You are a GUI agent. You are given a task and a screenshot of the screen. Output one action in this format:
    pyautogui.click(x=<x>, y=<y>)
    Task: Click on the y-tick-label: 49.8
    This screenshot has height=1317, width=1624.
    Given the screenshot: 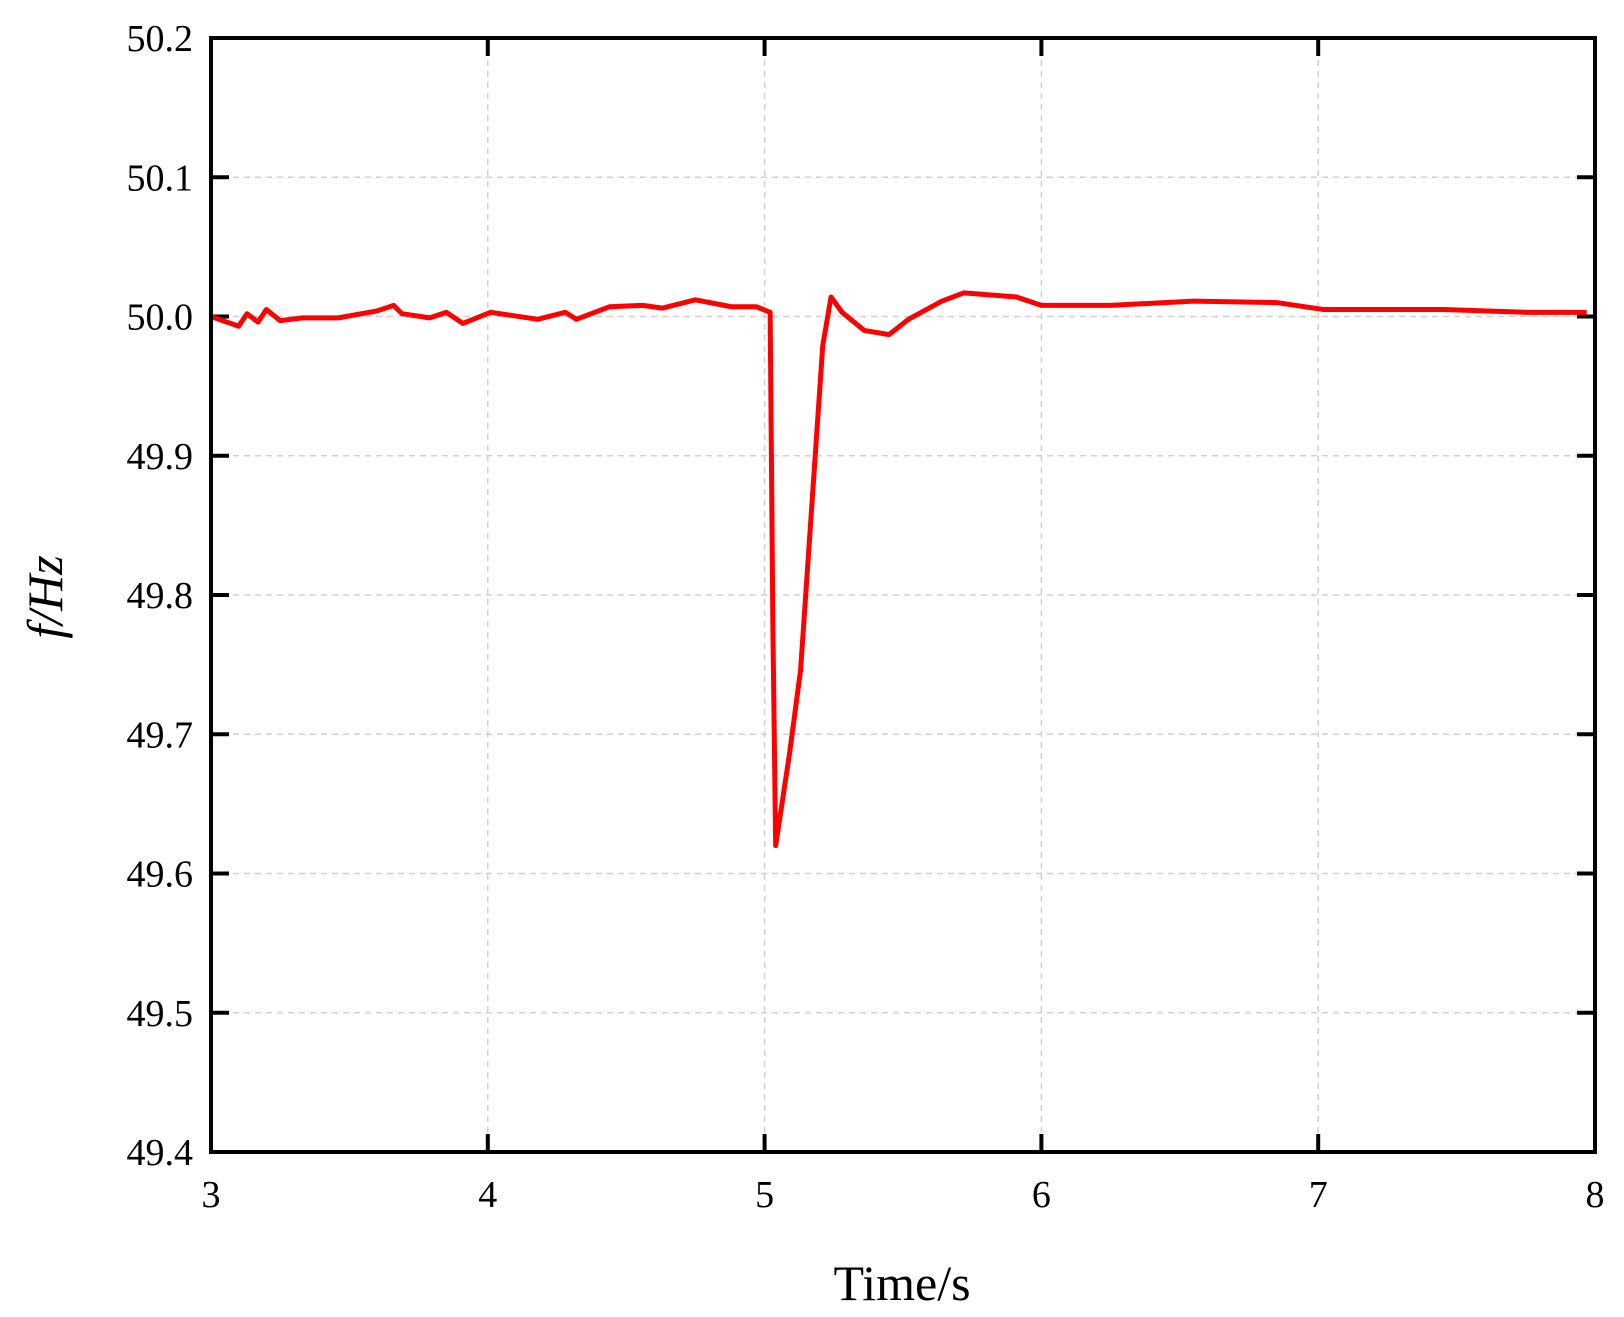 What is the action you would take?
    pyautogui.click(x=160, y=596)
    